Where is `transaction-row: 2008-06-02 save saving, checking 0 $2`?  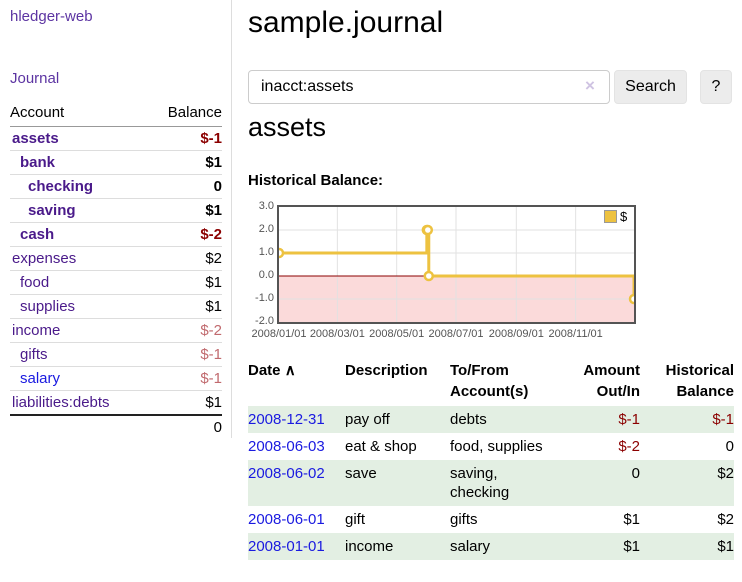
transaction-row: 2008-06-02 save saving, checking 0 $2 is located at coordinates (491, 483).